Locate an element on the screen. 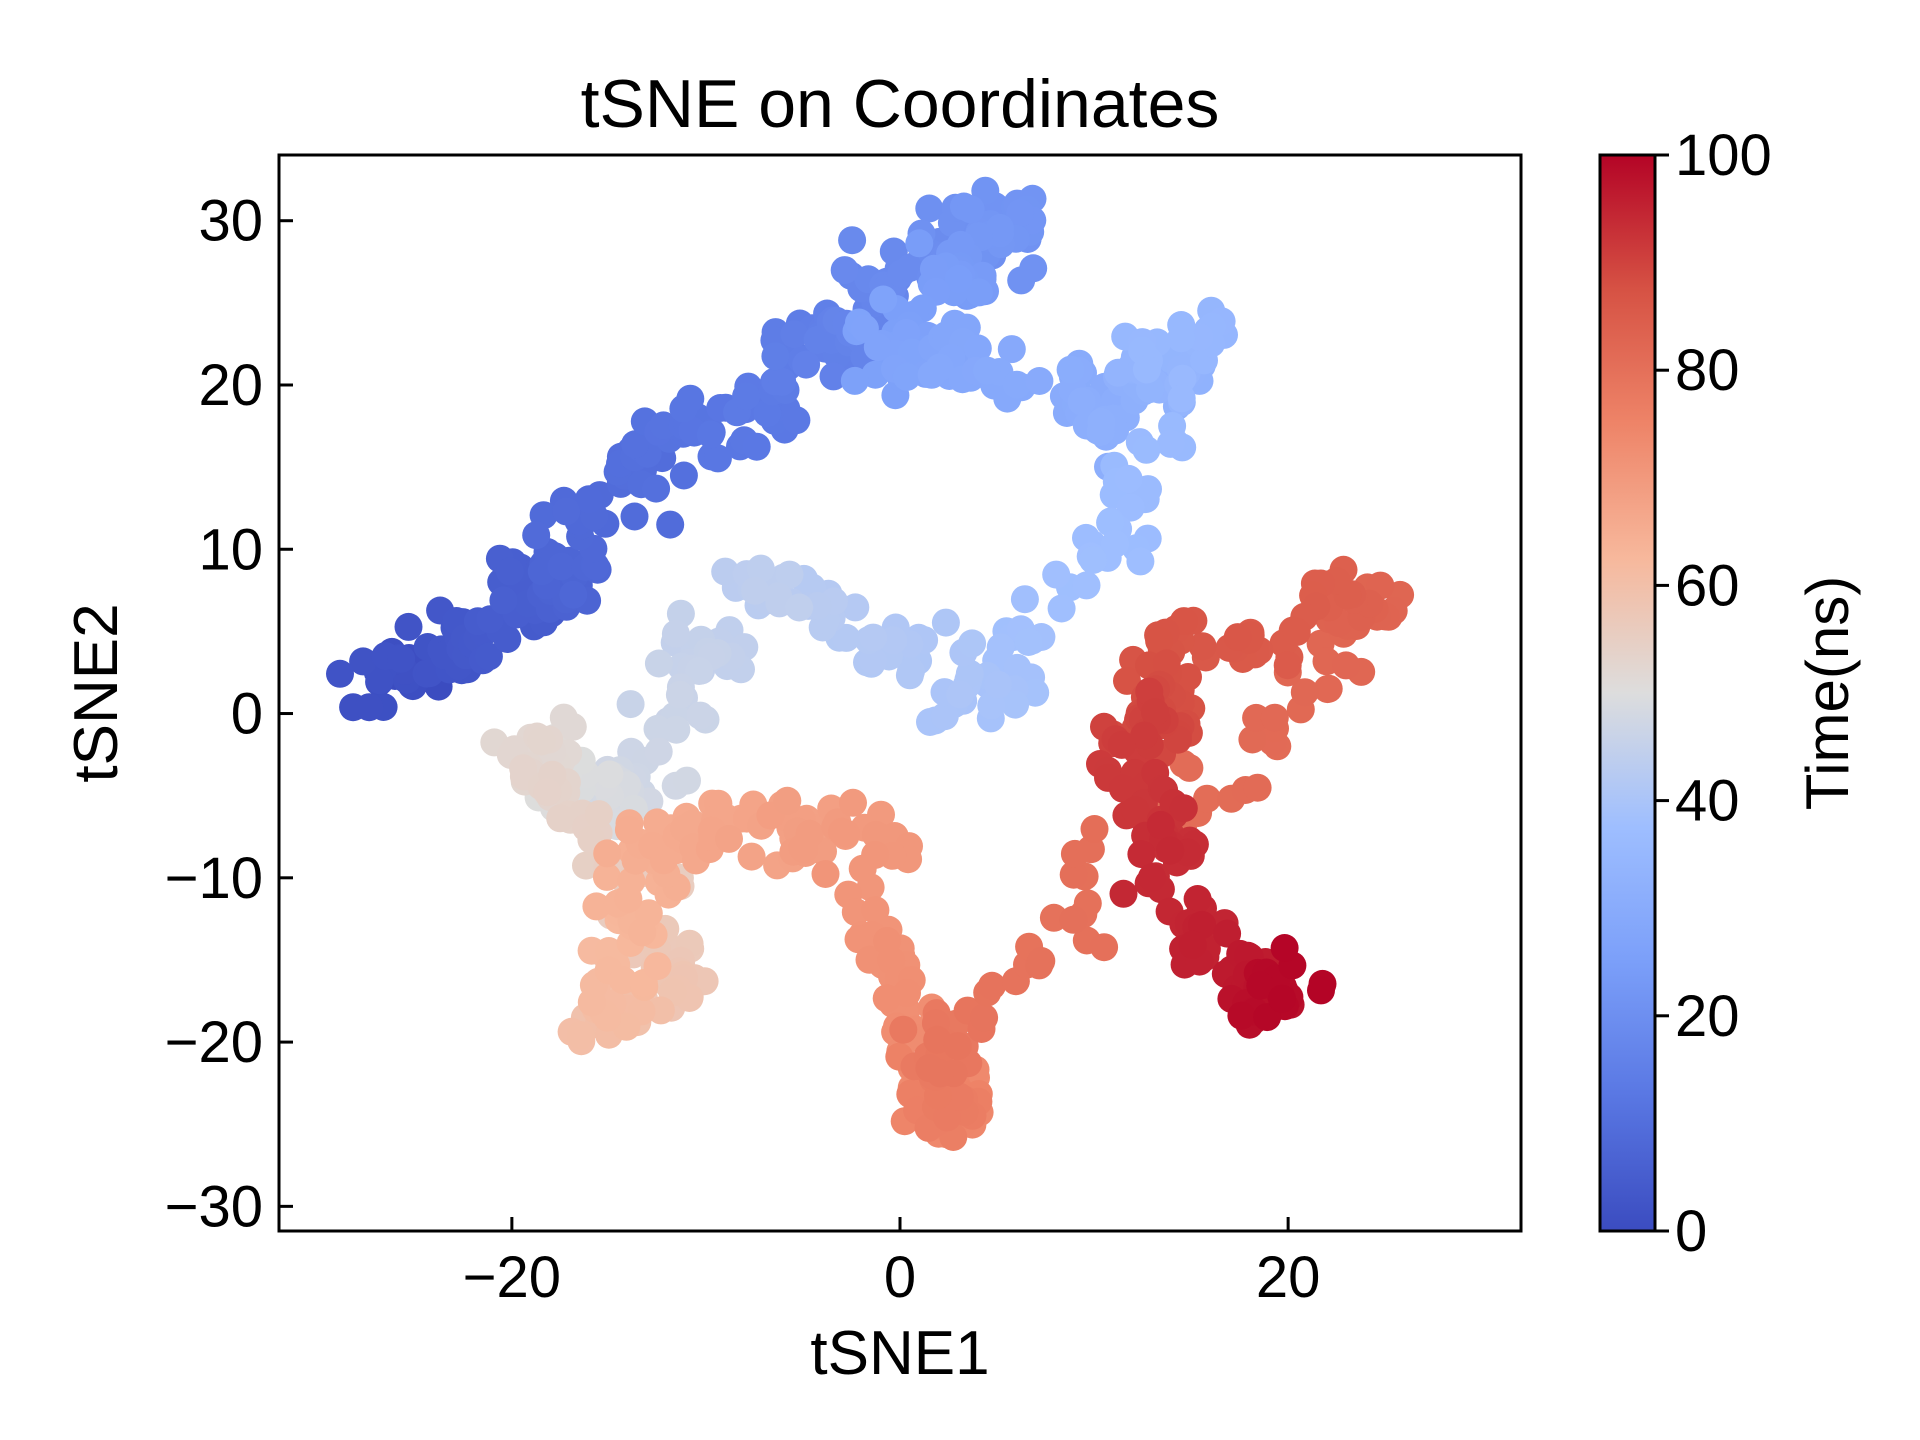  colorbar-tick-label: 100 is located at coordinates (1723, 155).